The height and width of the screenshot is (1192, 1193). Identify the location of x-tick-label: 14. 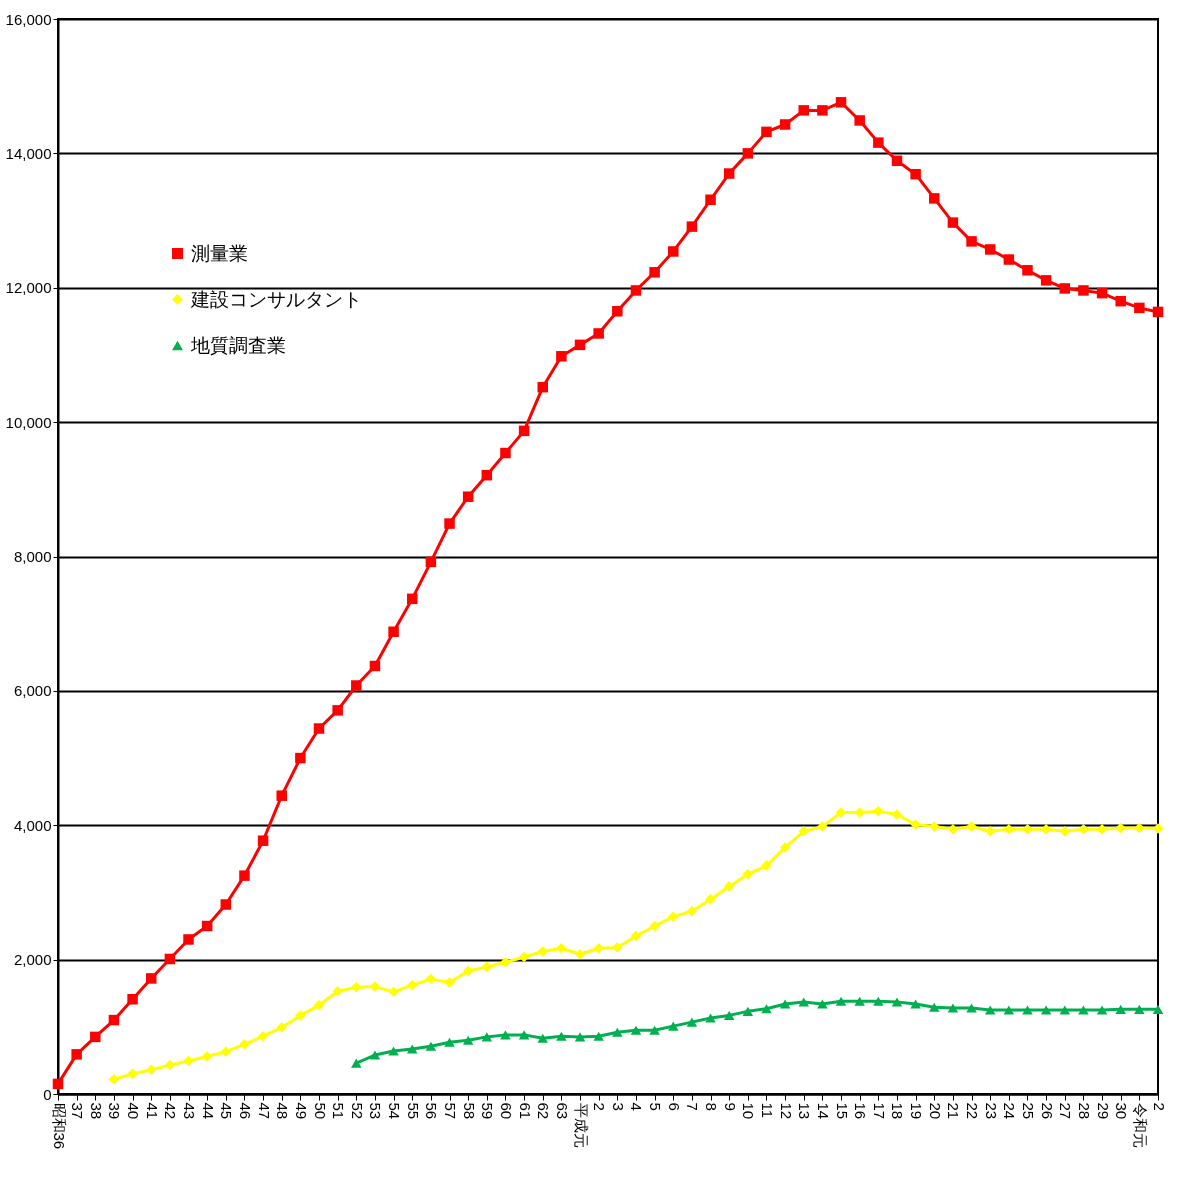
(823, 1111).